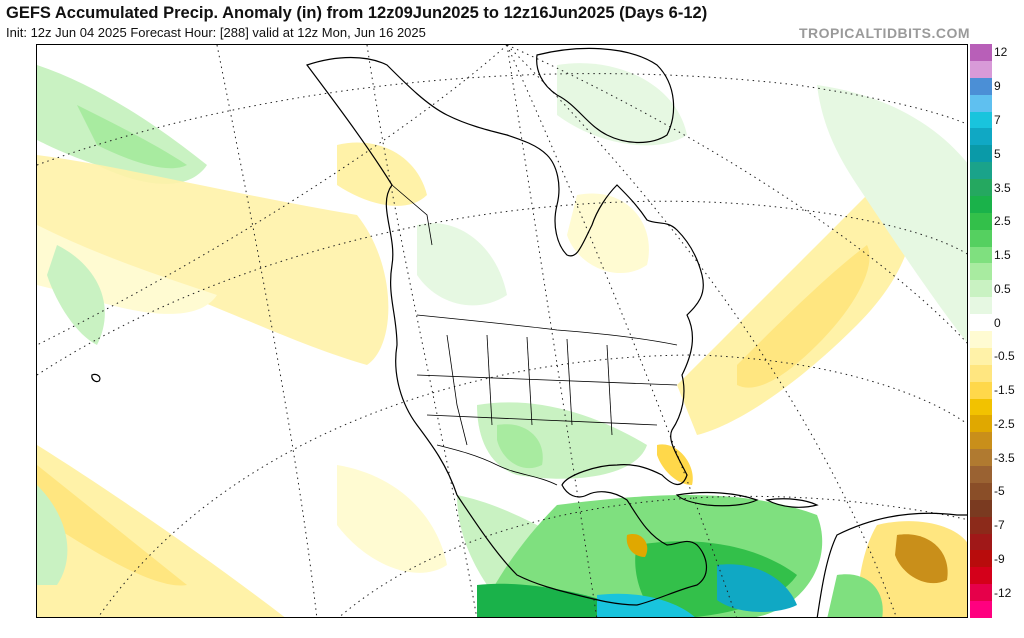 This screenshot has width=1024, height=638. What do you see at coordinates (884, 33) in the screenshot?
I see `brand-watermark: TROPICALTIDBITS.COM` at bounding box center [884, 33].